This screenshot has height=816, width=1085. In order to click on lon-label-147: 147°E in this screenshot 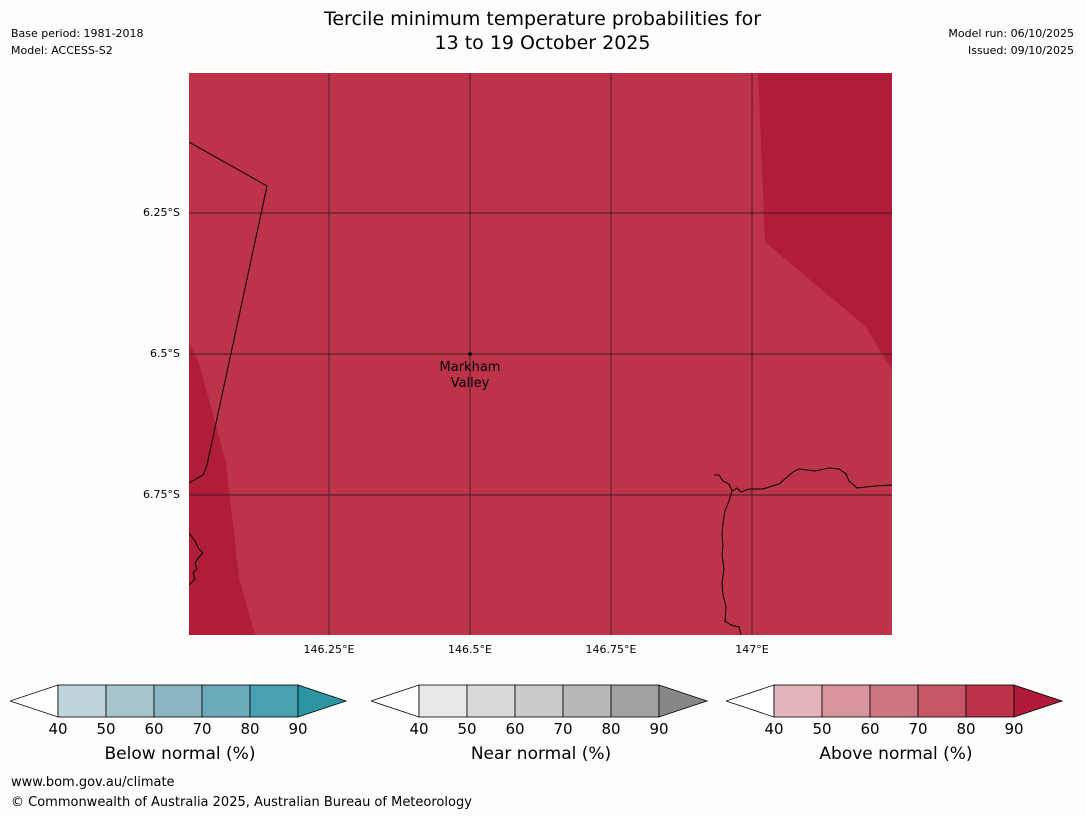, I will do `click(752, 649)`.